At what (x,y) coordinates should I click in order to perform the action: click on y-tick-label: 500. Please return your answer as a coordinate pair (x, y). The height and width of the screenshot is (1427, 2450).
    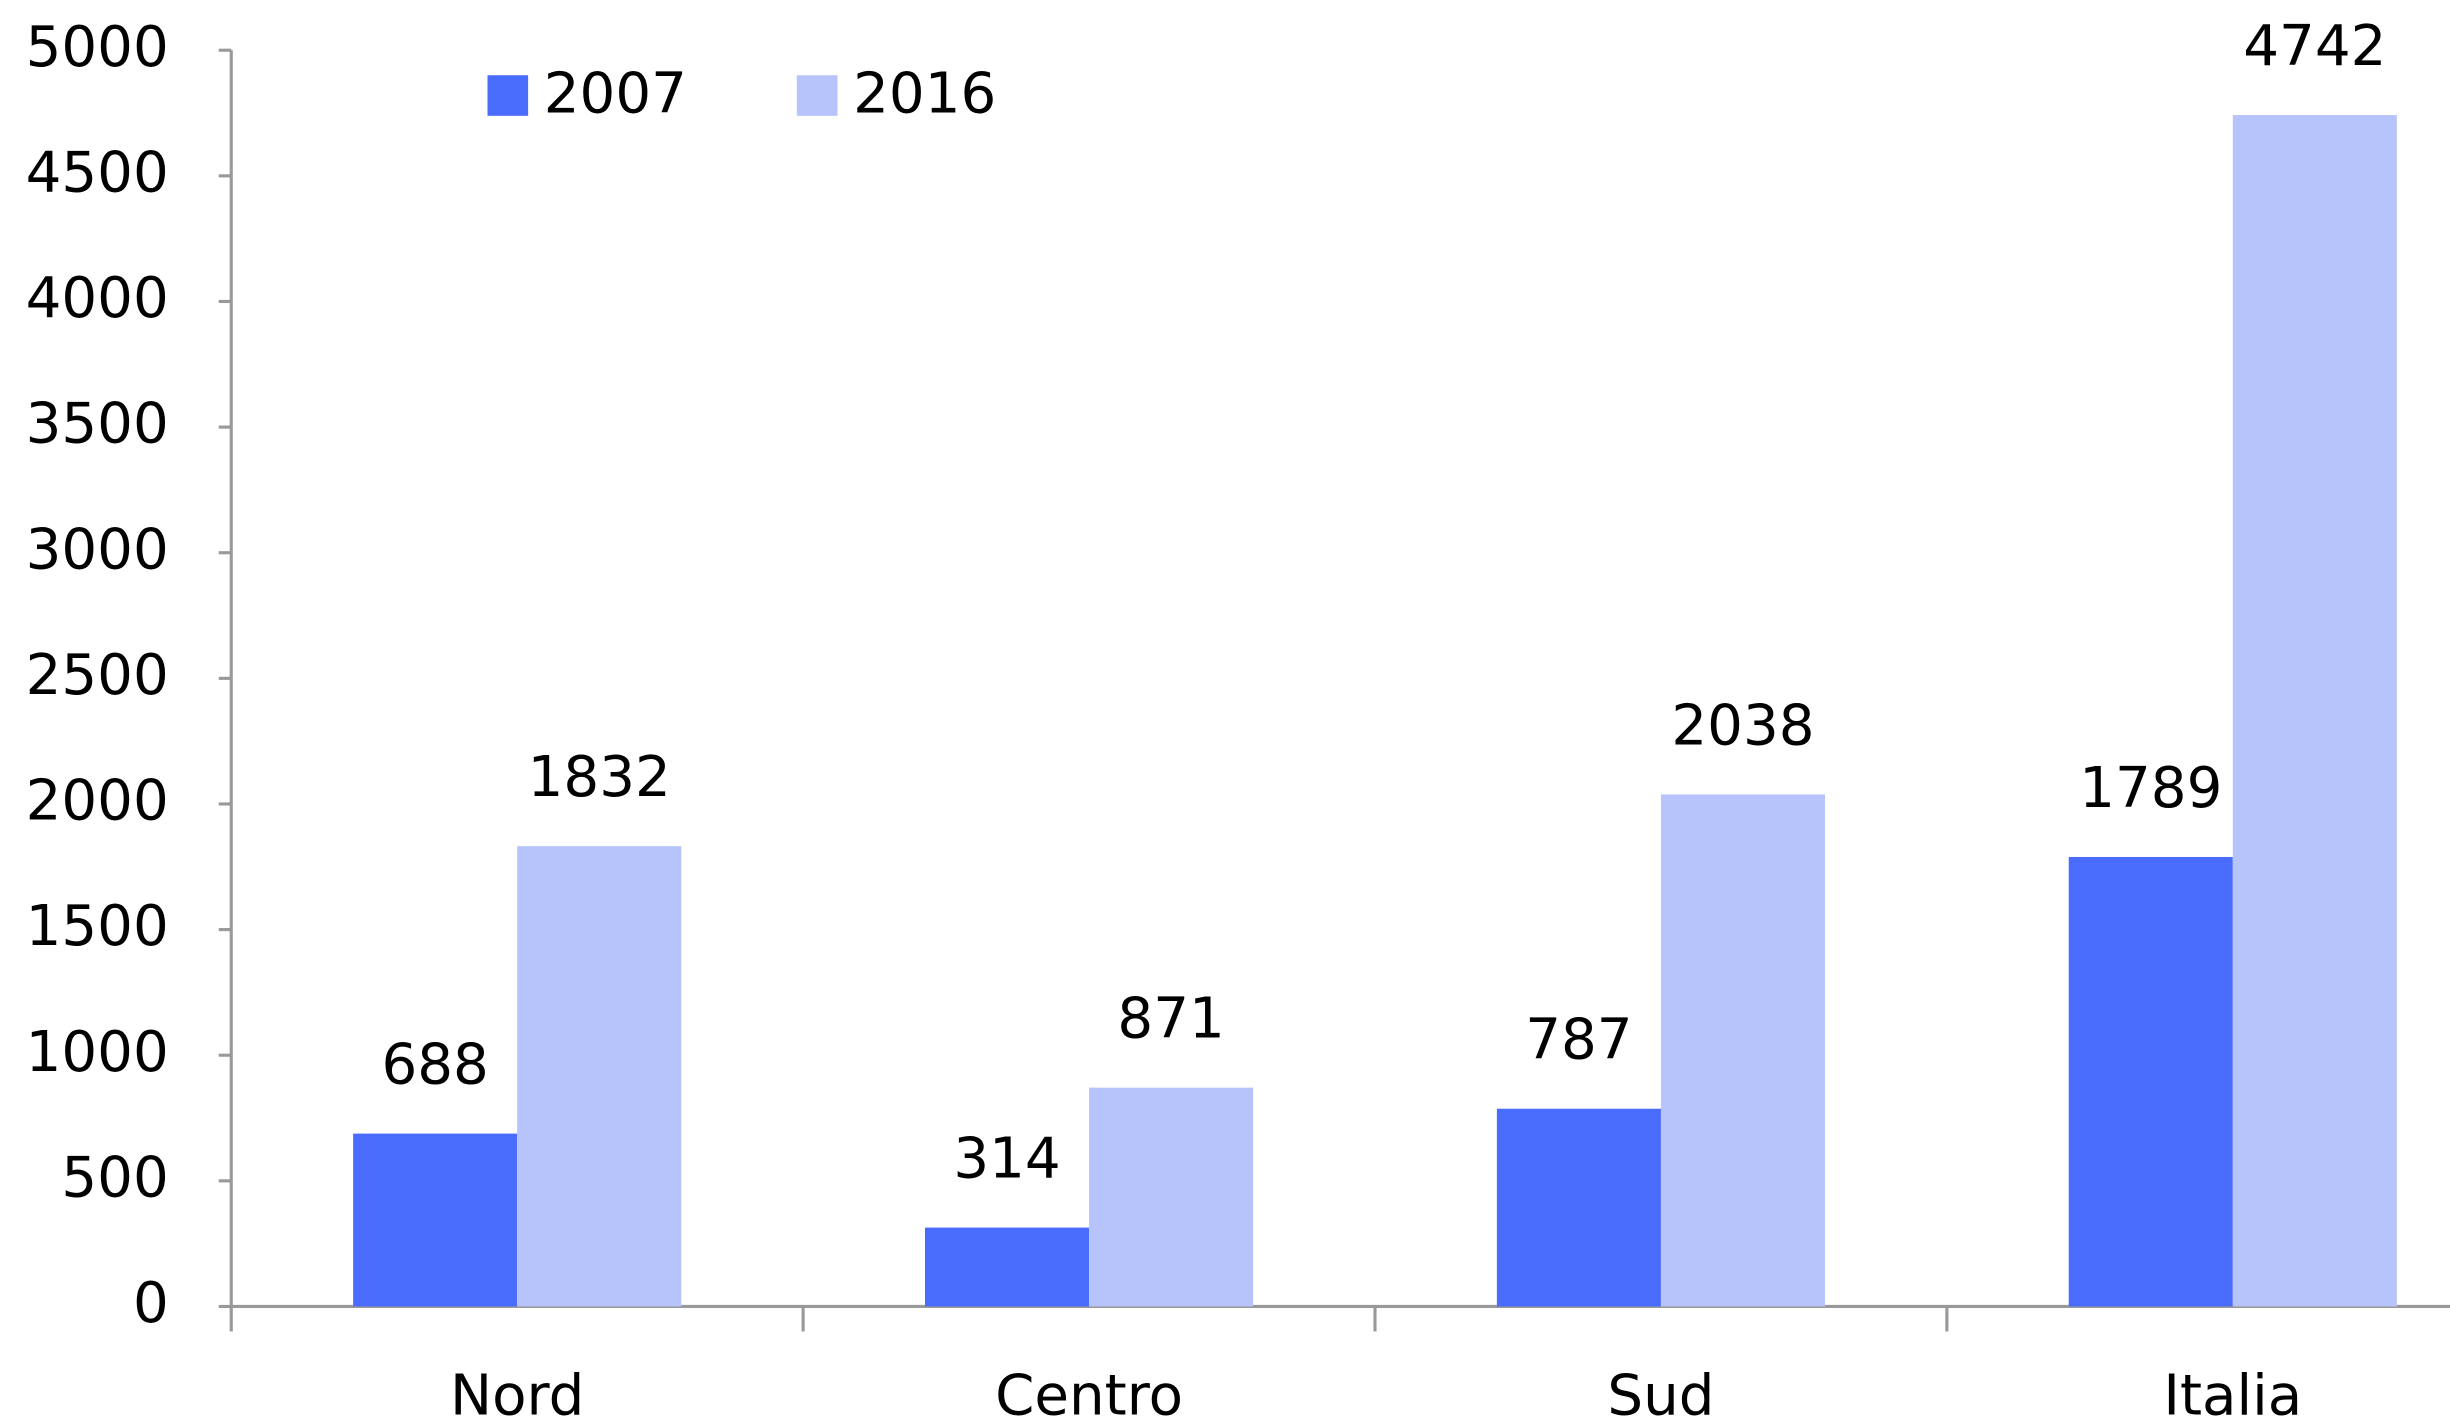
    Looking at the image, I should click on (114, 1177).